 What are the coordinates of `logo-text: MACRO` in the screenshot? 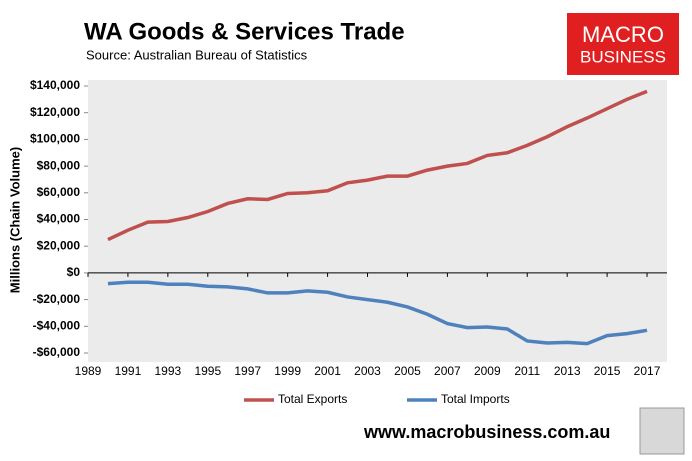 It's located at (623, 34).